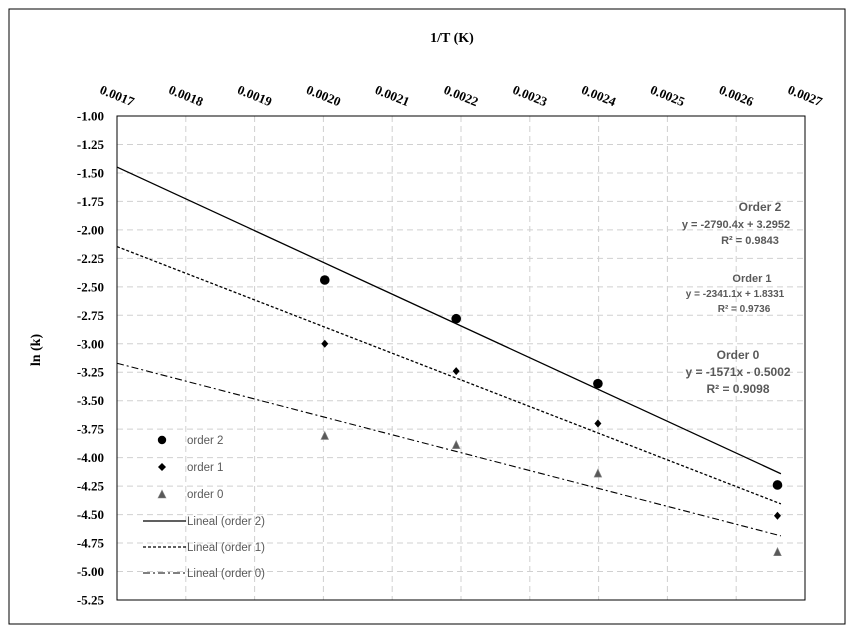 This screenshot has width=846, height=625. Describe the element at coordinates (90, 514) in the screenshot. I see `y-tick-label: -4.50` at that location.